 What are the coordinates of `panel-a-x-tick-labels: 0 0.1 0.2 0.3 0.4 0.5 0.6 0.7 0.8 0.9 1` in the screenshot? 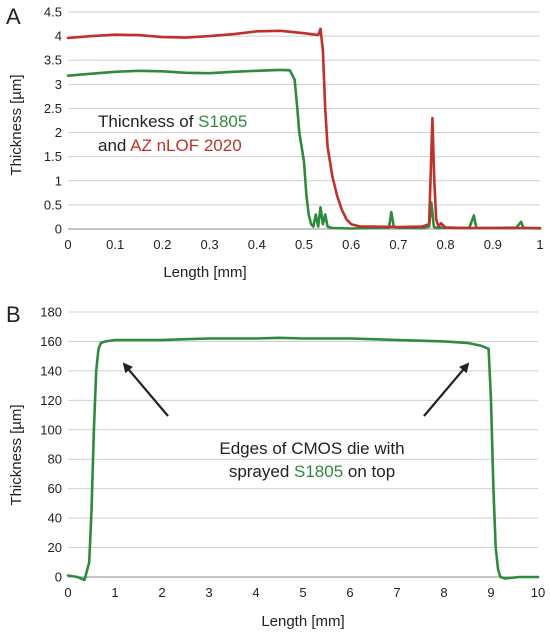 It's located at (303, 244).